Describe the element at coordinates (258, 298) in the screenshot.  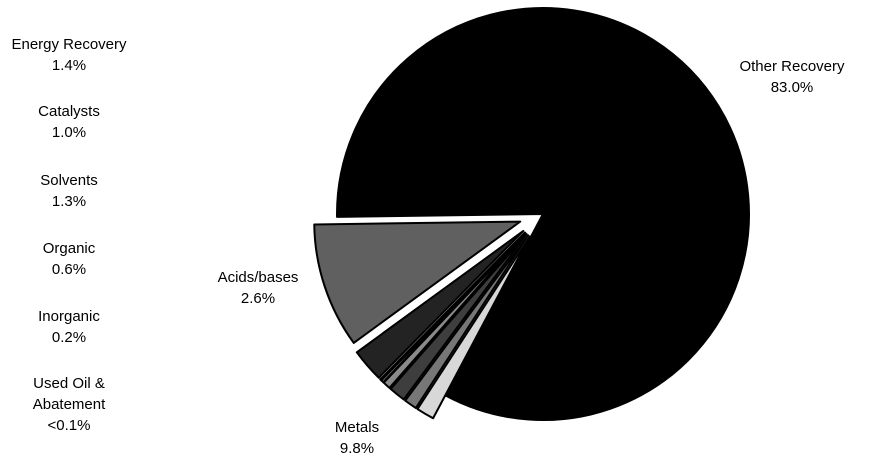
I see `label-acids-bases-value: 2.6%` at that location.